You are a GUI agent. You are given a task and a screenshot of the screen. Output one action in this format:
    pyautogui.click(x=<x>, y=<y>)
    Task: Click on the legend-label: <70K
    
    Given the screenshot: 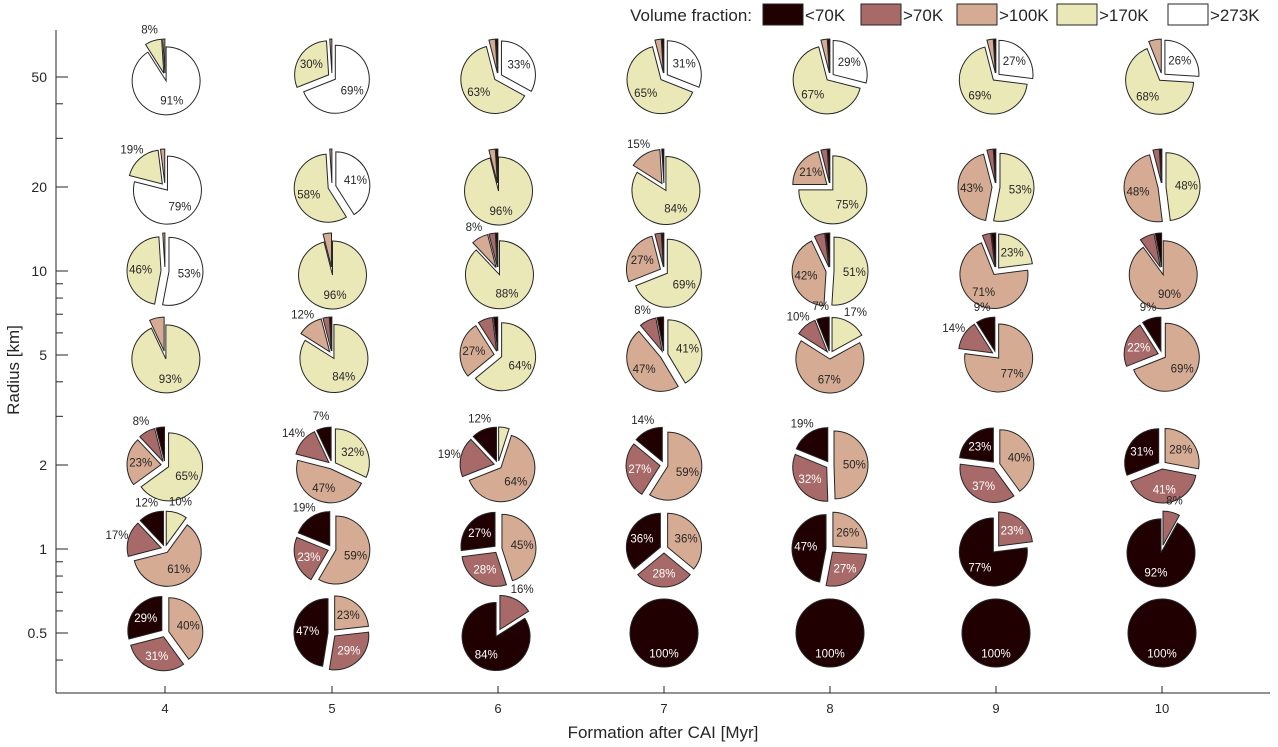 What is the action you would take?
    pyautogui.click(x=825, y=15)
    